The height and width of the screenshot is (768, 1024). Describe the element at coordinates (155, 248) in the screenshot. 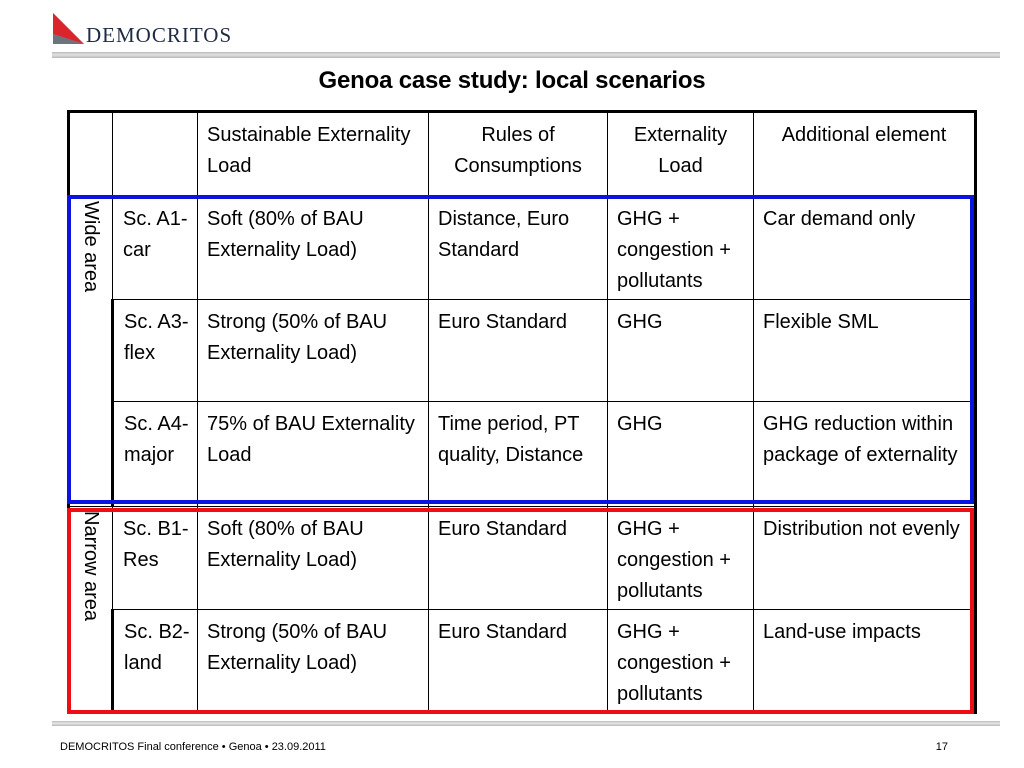

I see `scenario-cell: Sc. A1- car` at that location.